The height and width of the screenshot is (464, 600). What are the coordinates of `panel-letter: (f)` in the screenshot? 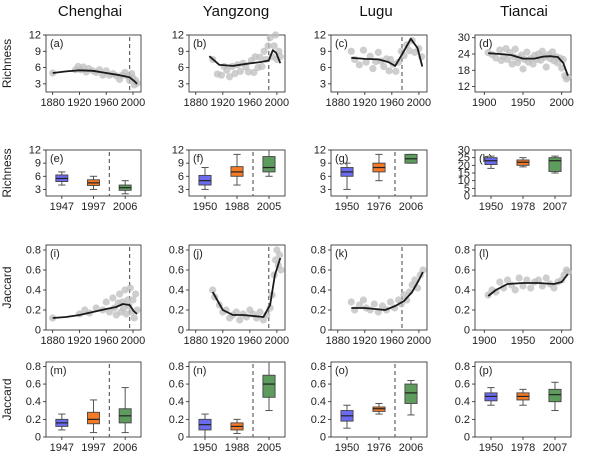 It's located at (198, 159).